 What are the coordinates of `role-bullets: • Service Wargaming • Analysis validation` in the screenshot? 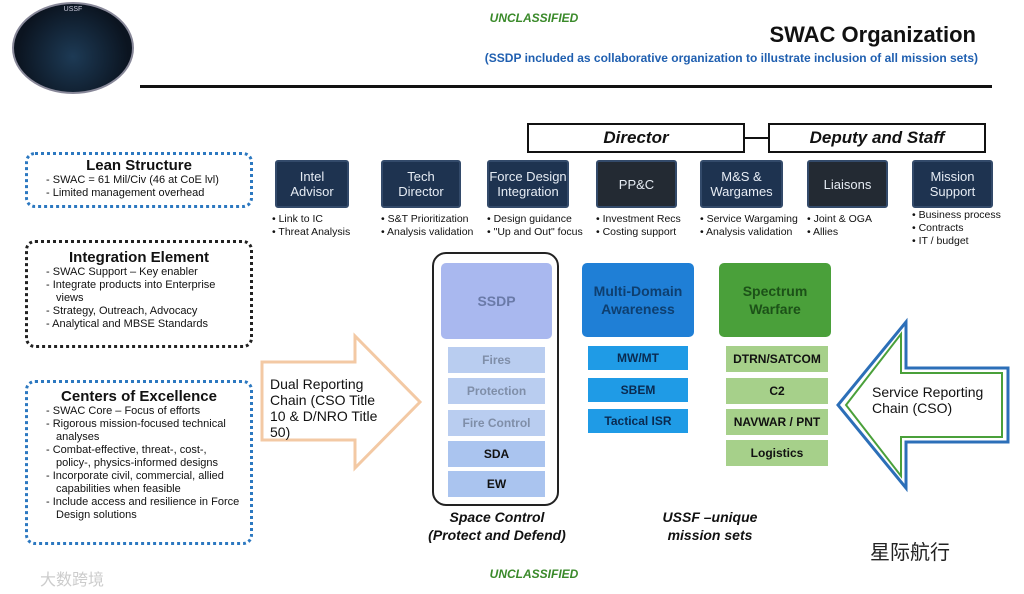 It's located at (749, 226).